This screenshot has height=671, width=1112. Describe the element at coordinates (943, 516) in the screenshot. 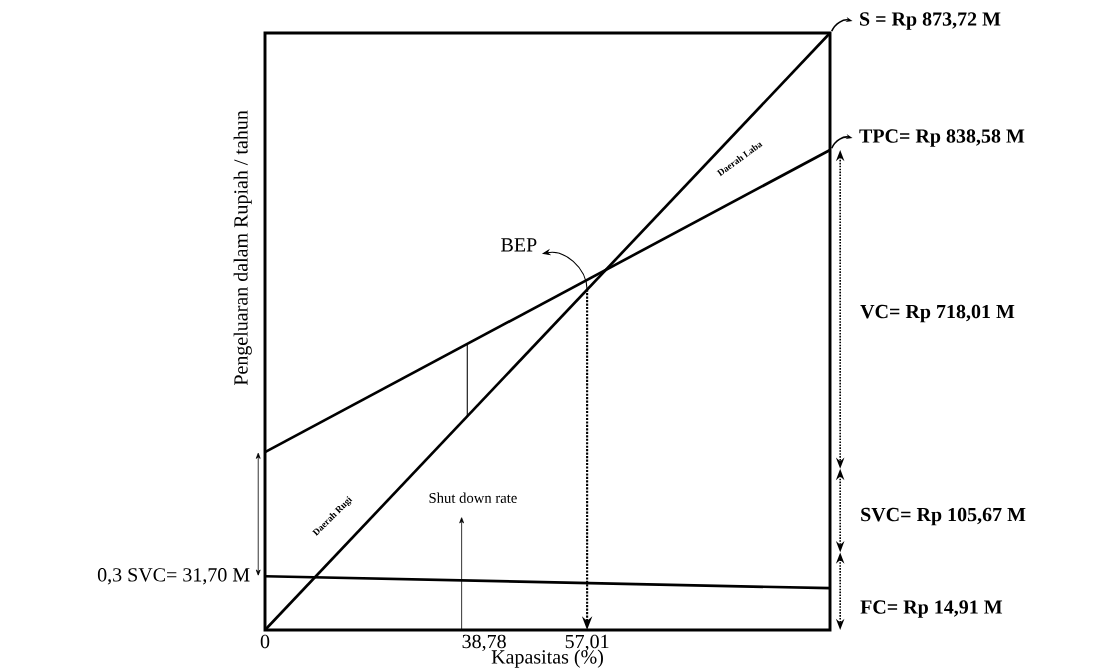

I see `text: SVC= Rp 105,67 M` at that location.